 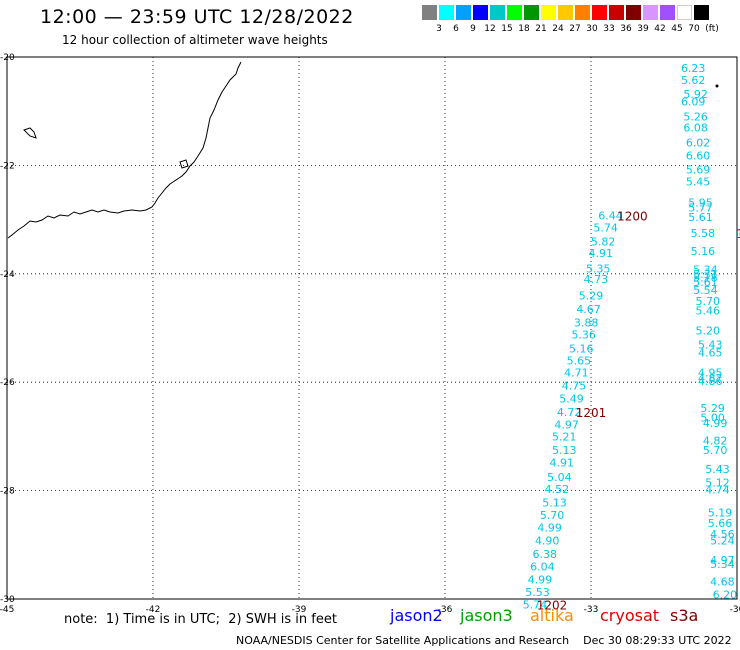 I want to click on pass-time-label: 1201, so click(x=591, y=413).